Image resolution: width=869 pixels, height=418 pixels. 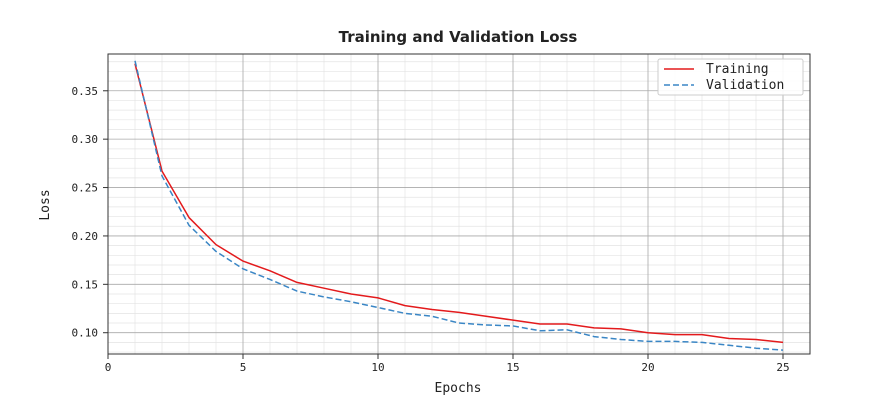 What do you see at coordinates (85, 91) in the screenshot?
I see `y-tick-label: 0.35` at bounding box center [85, 91].